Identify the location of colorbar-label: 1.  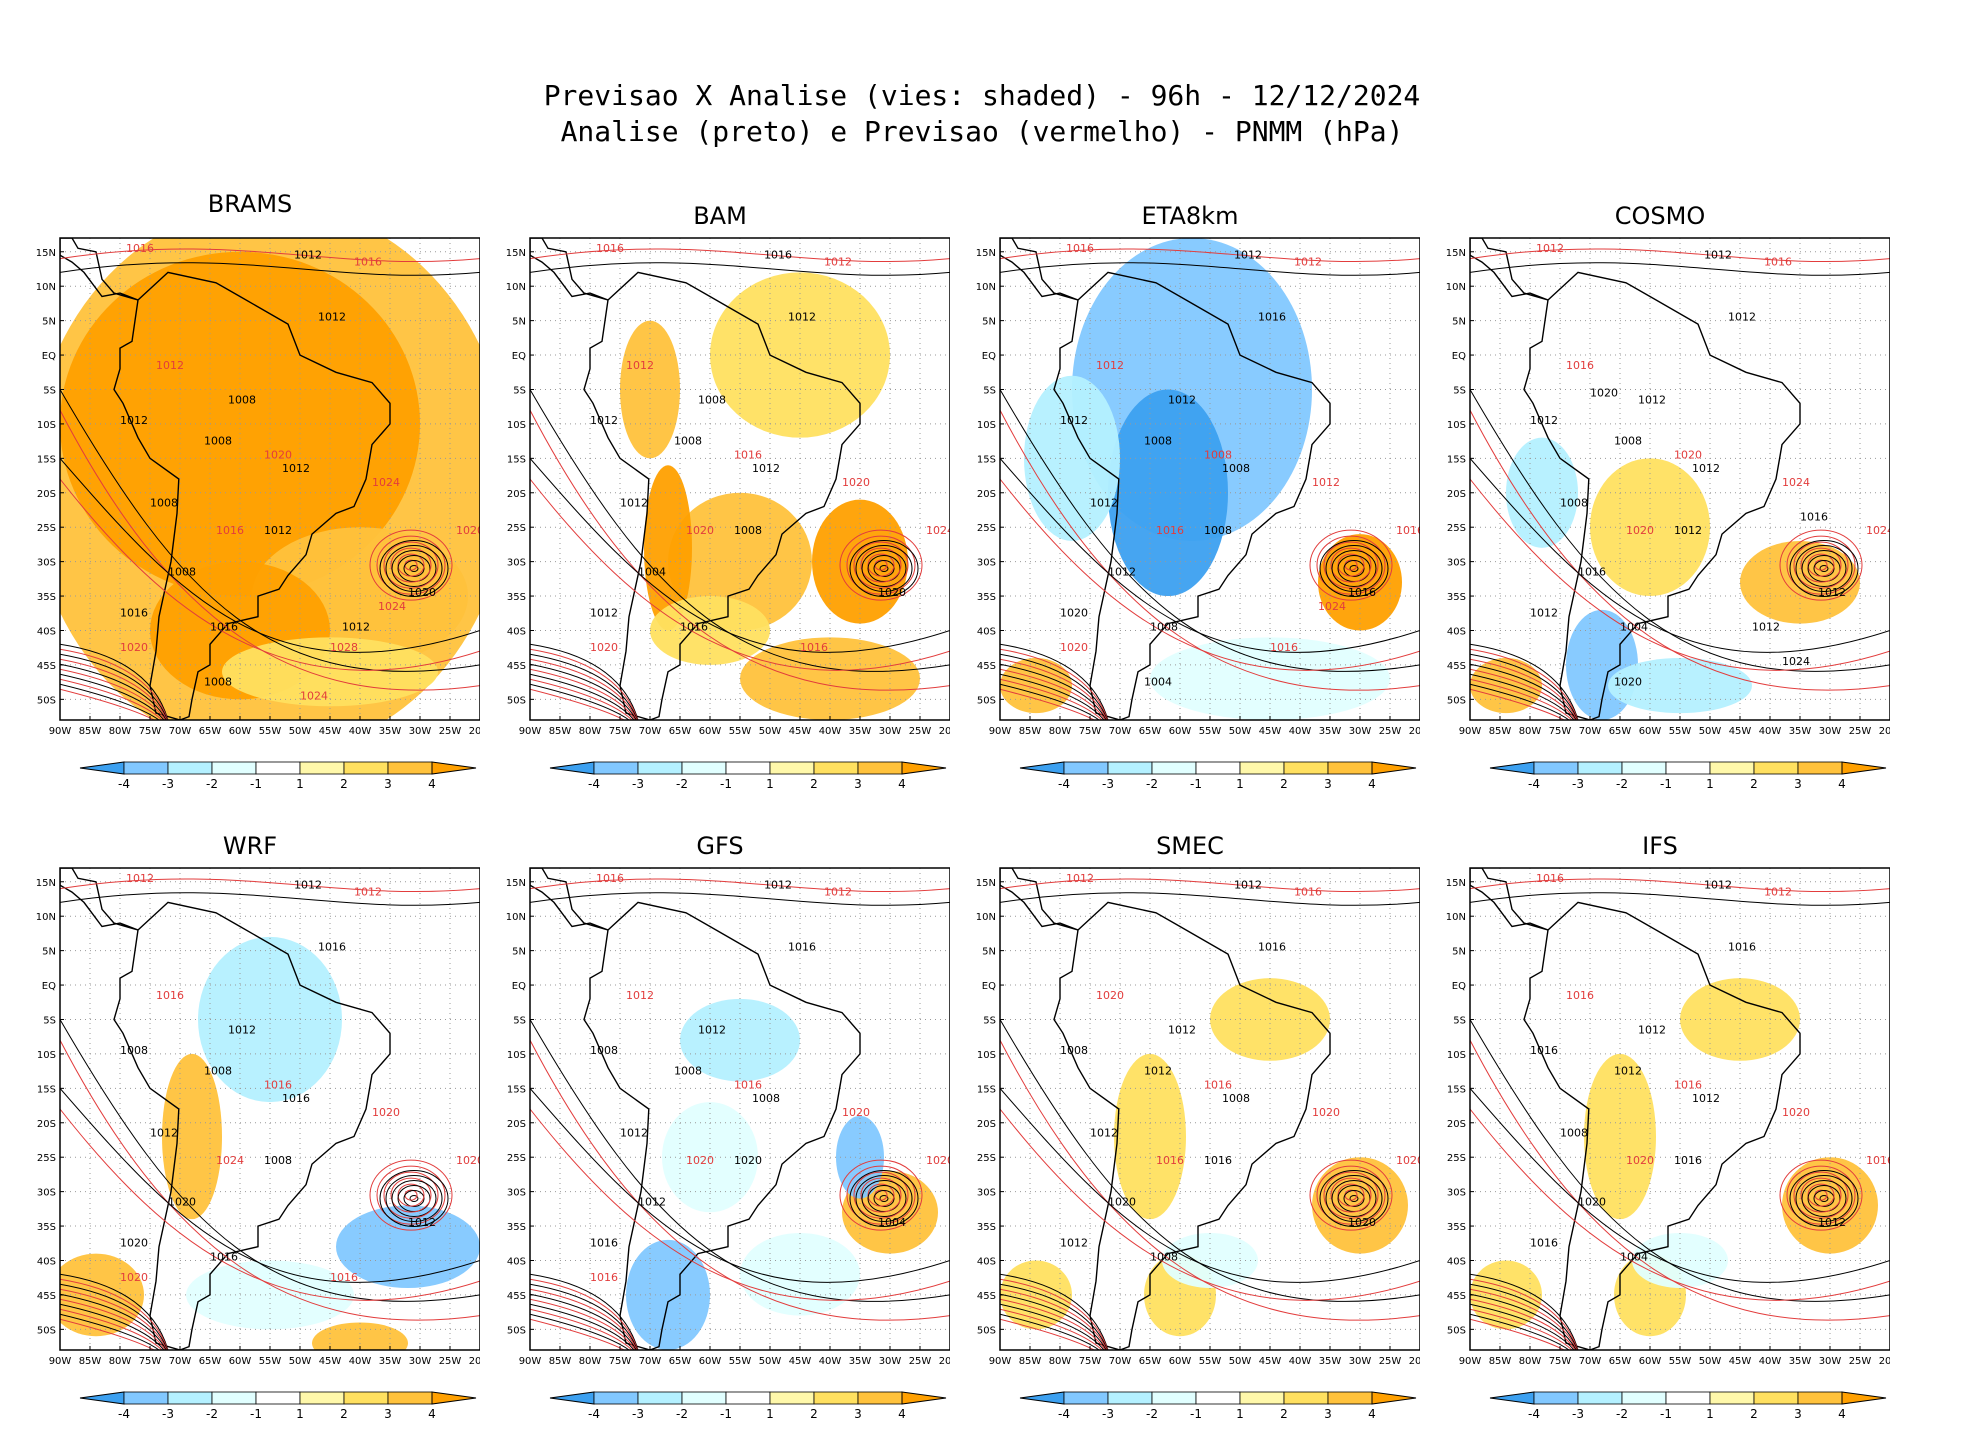
(300, 784).